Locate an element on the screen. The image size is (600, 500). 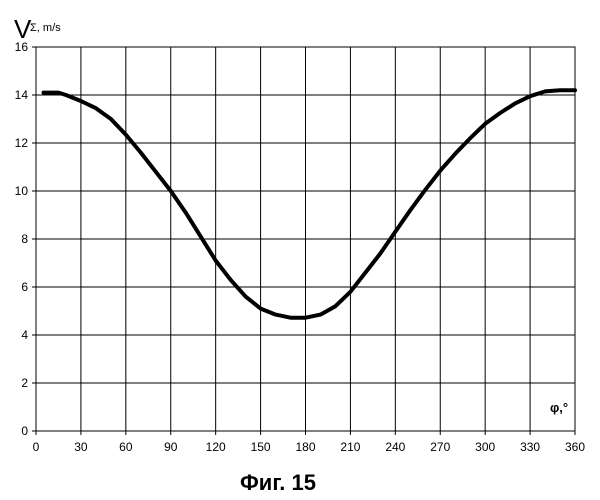
y-tick-label: 4 is located at coordinates (24, 335).